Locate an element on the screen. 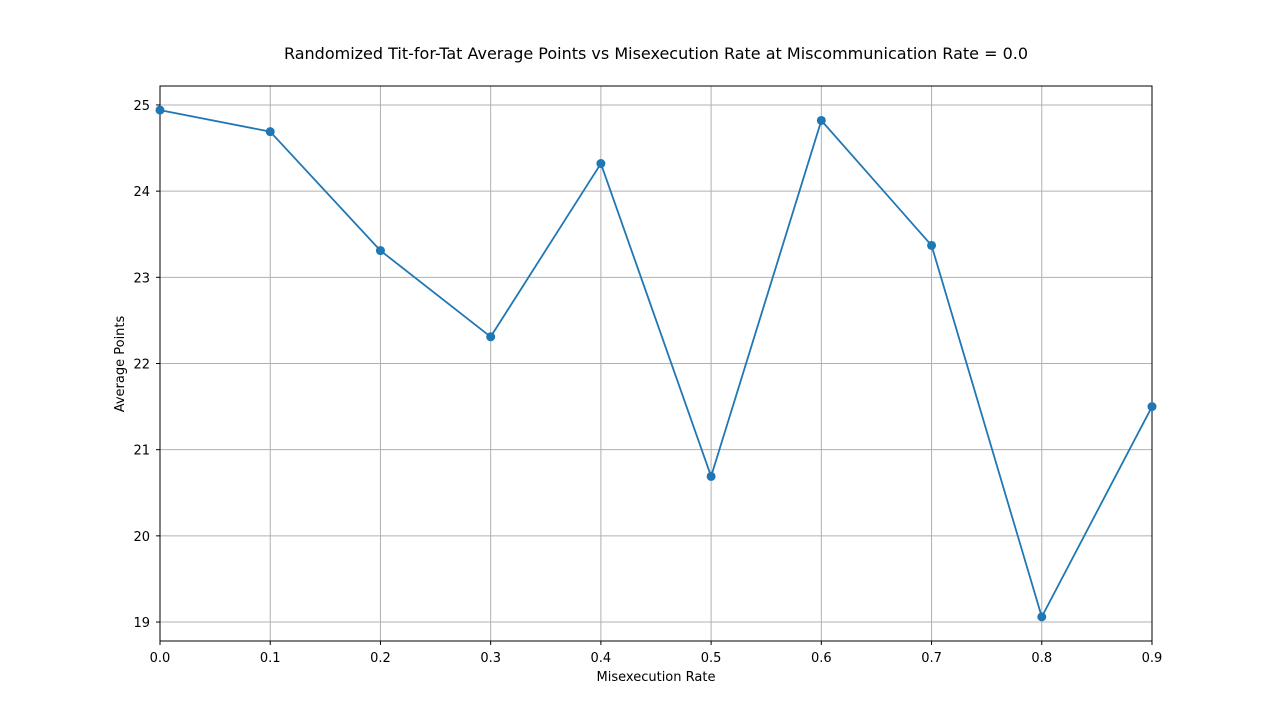 The image size is (1280, 719). y-tick-label: 19 is located at coordinates (141, 623).